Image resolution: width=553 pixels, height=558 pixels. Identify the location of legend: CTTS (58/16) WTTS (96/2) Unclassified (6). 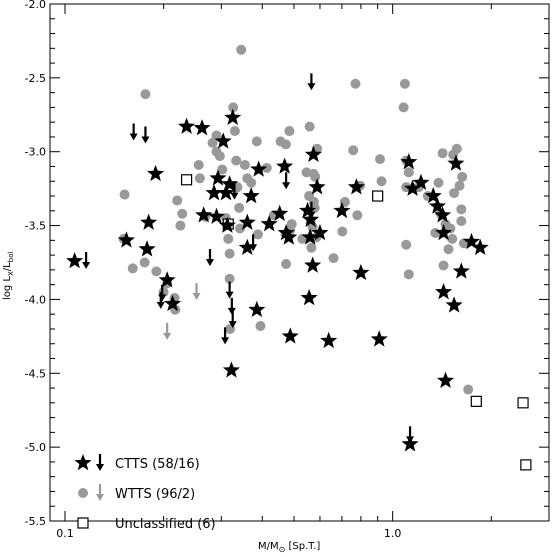
(145, 493).